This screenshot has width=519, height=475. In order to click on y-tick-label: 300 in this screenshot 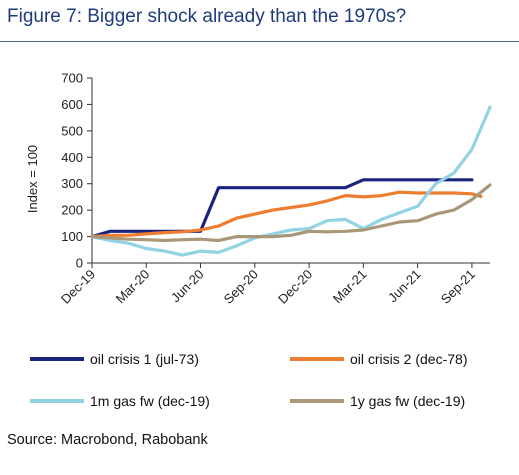, I will do `click(72, 183)`.